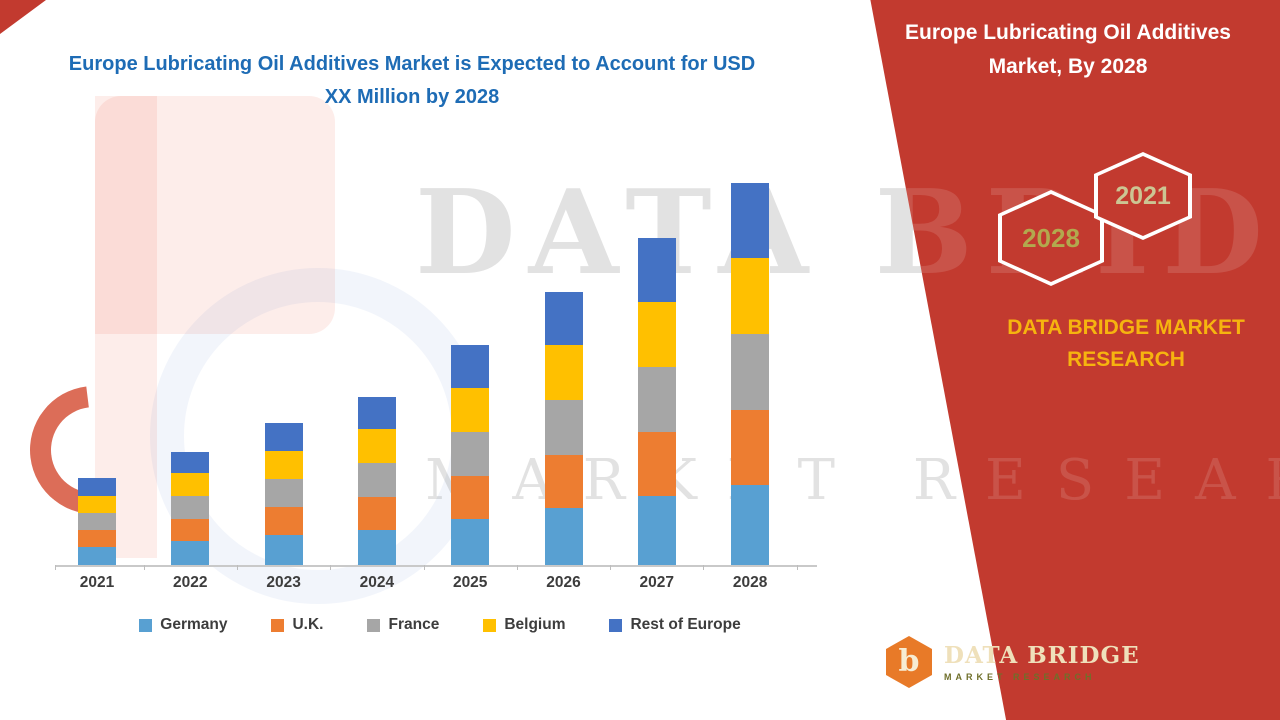  What do you see at coordinates (1042, 655) in the screenshot?
I see `footer-logo-name: DATA BRIDGE` at bounding box center [1042, 655].